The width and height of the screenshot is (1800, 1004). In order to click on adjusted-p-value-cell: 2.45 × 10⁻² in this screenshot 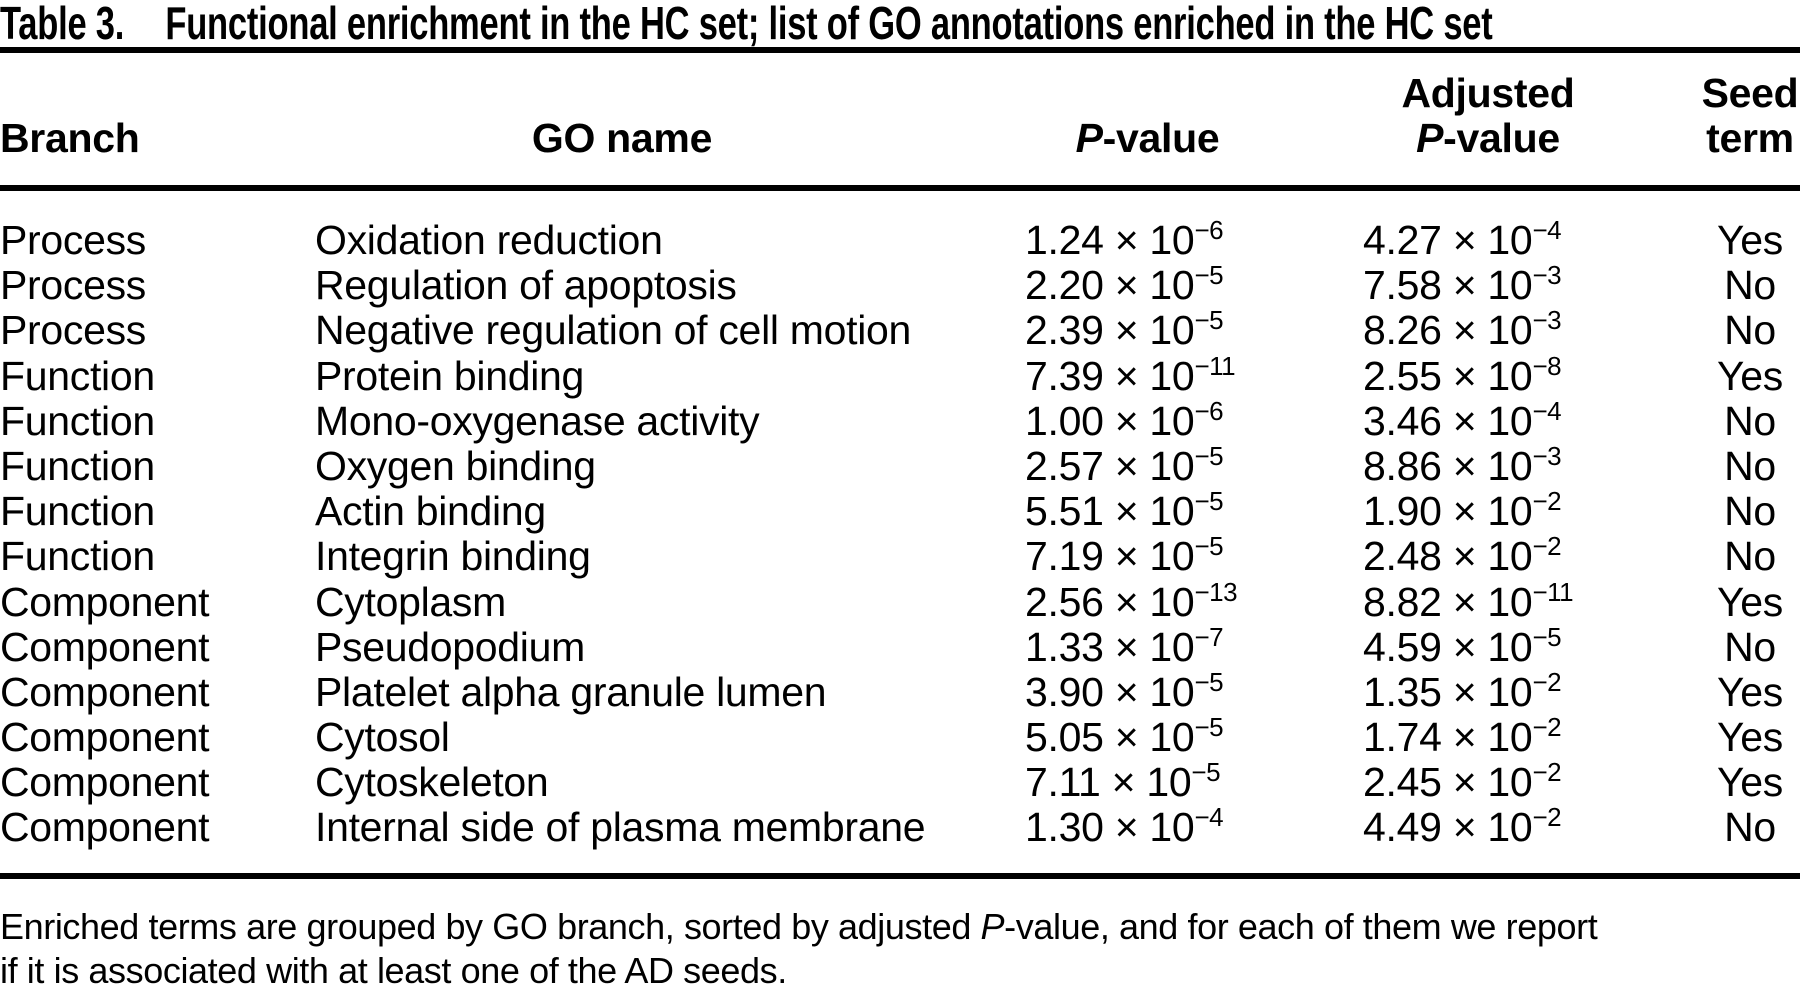, I will do `click(1462, 781)`.